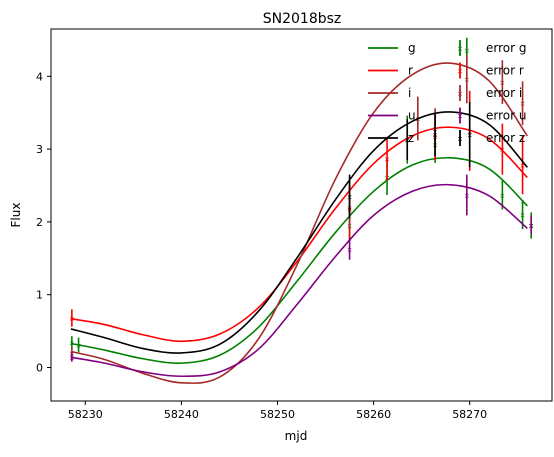 The height and width of the screenshot is (457, 554). What do you see at coordinates (16, 215) in the screenshot?
I see `y-axis-label: Flux` at bounding box center [16, 215].